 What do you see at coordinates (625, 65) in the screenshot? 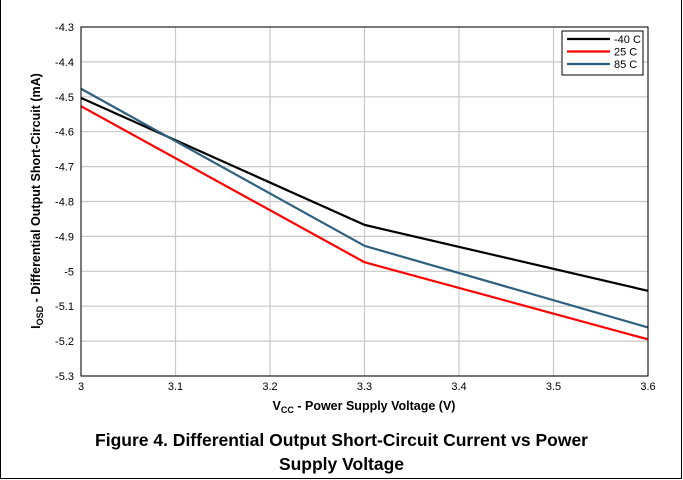
I see `legend-label-2: 85 C` at bounding box center [625, 65].